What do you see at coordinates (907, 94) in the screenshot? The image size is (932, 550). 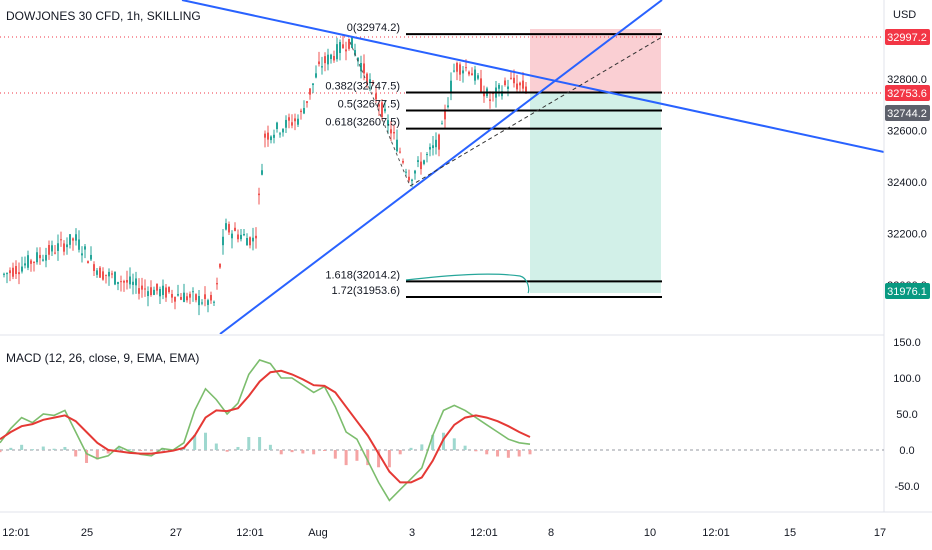 I see `current-price-label: 32753.6` at bounding box center [907, 94].